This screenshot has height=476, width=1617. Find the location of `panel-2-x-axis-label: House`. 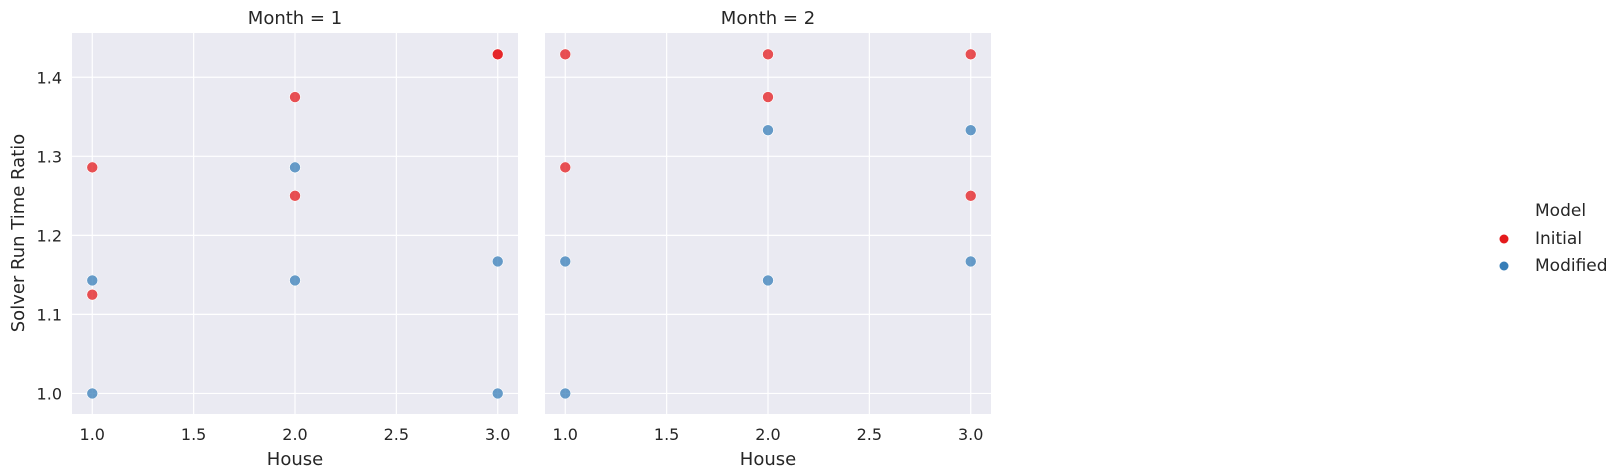

panel-2-x-axis-label: House is located at coordinates (768, 459).